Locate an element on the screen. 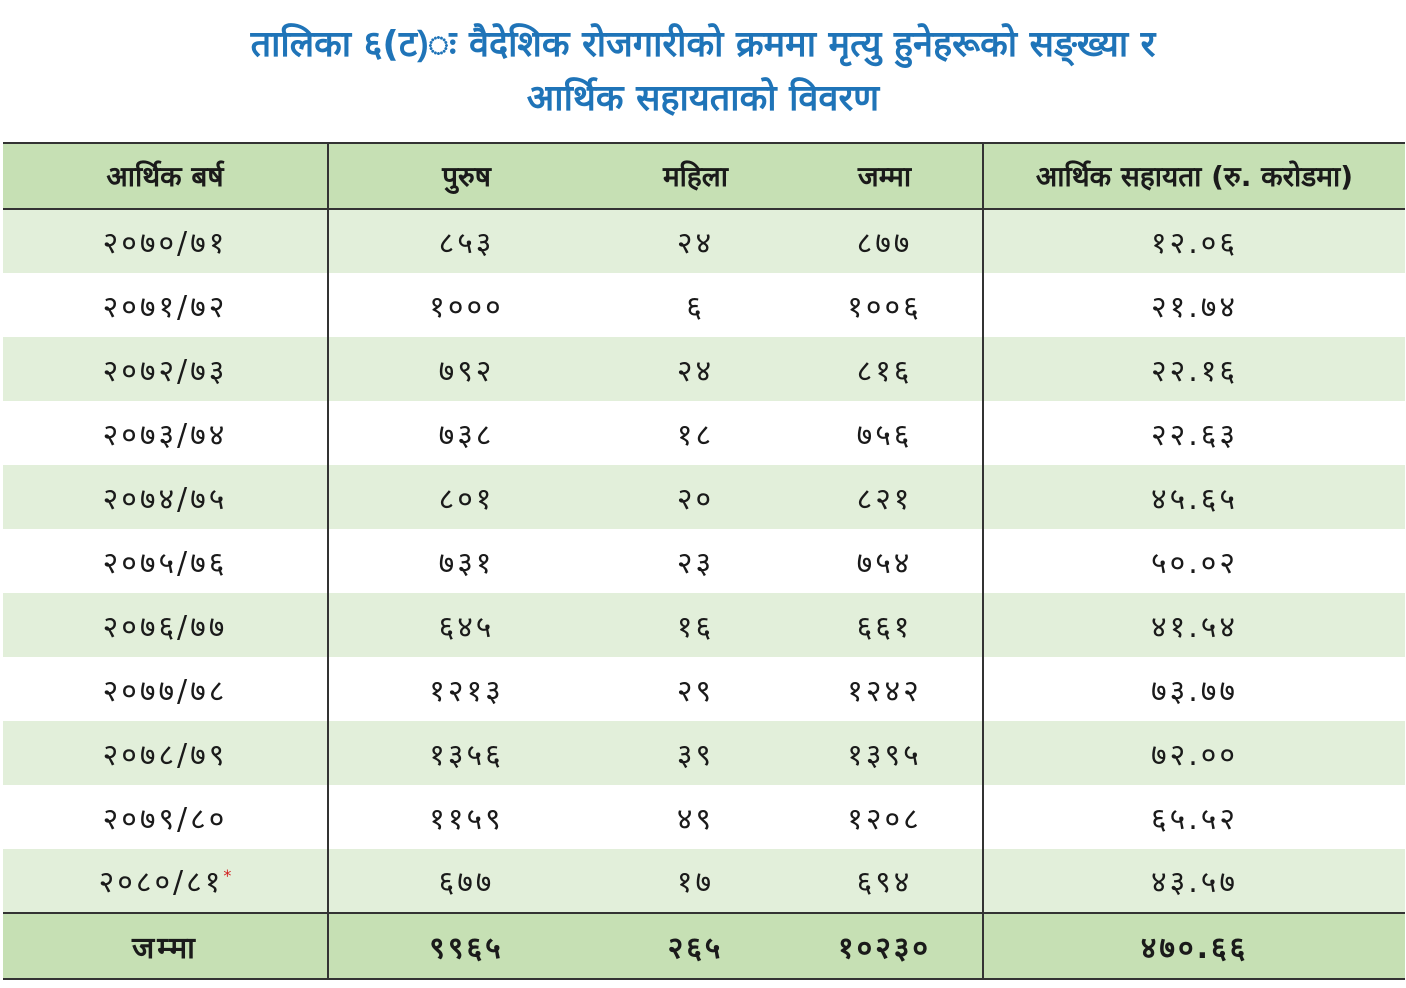 Image resolution: width=1406 pixels, height=988 pixels. fiscal-year-value: २०८०/८१ is located at coordinates (161, 882).